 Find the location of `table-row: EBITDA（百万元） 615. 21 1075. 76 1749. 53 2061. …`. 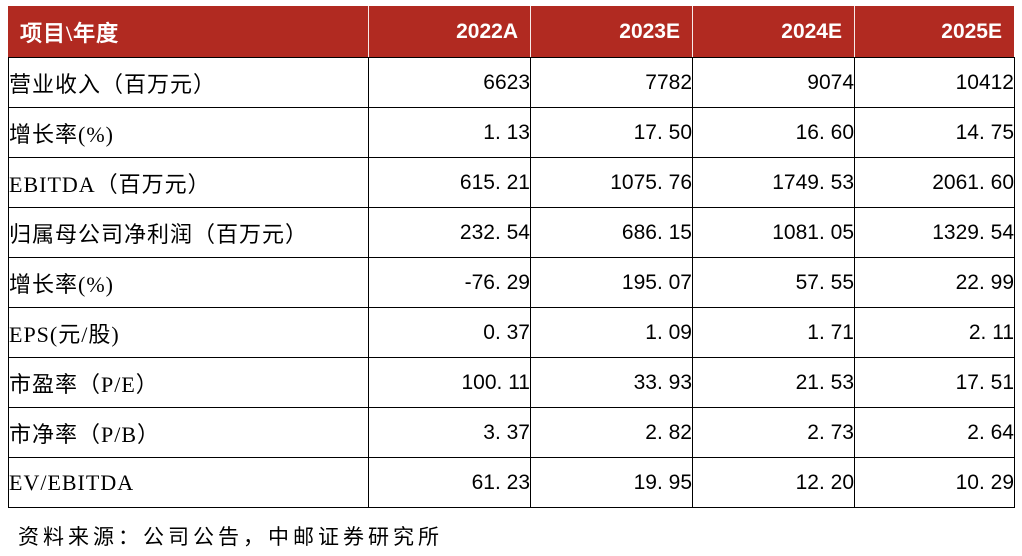

table-row: EBITDA（百万元） 615. 21 1075. 76 1749. 53 2061. … is located at coordinates (511, 182).